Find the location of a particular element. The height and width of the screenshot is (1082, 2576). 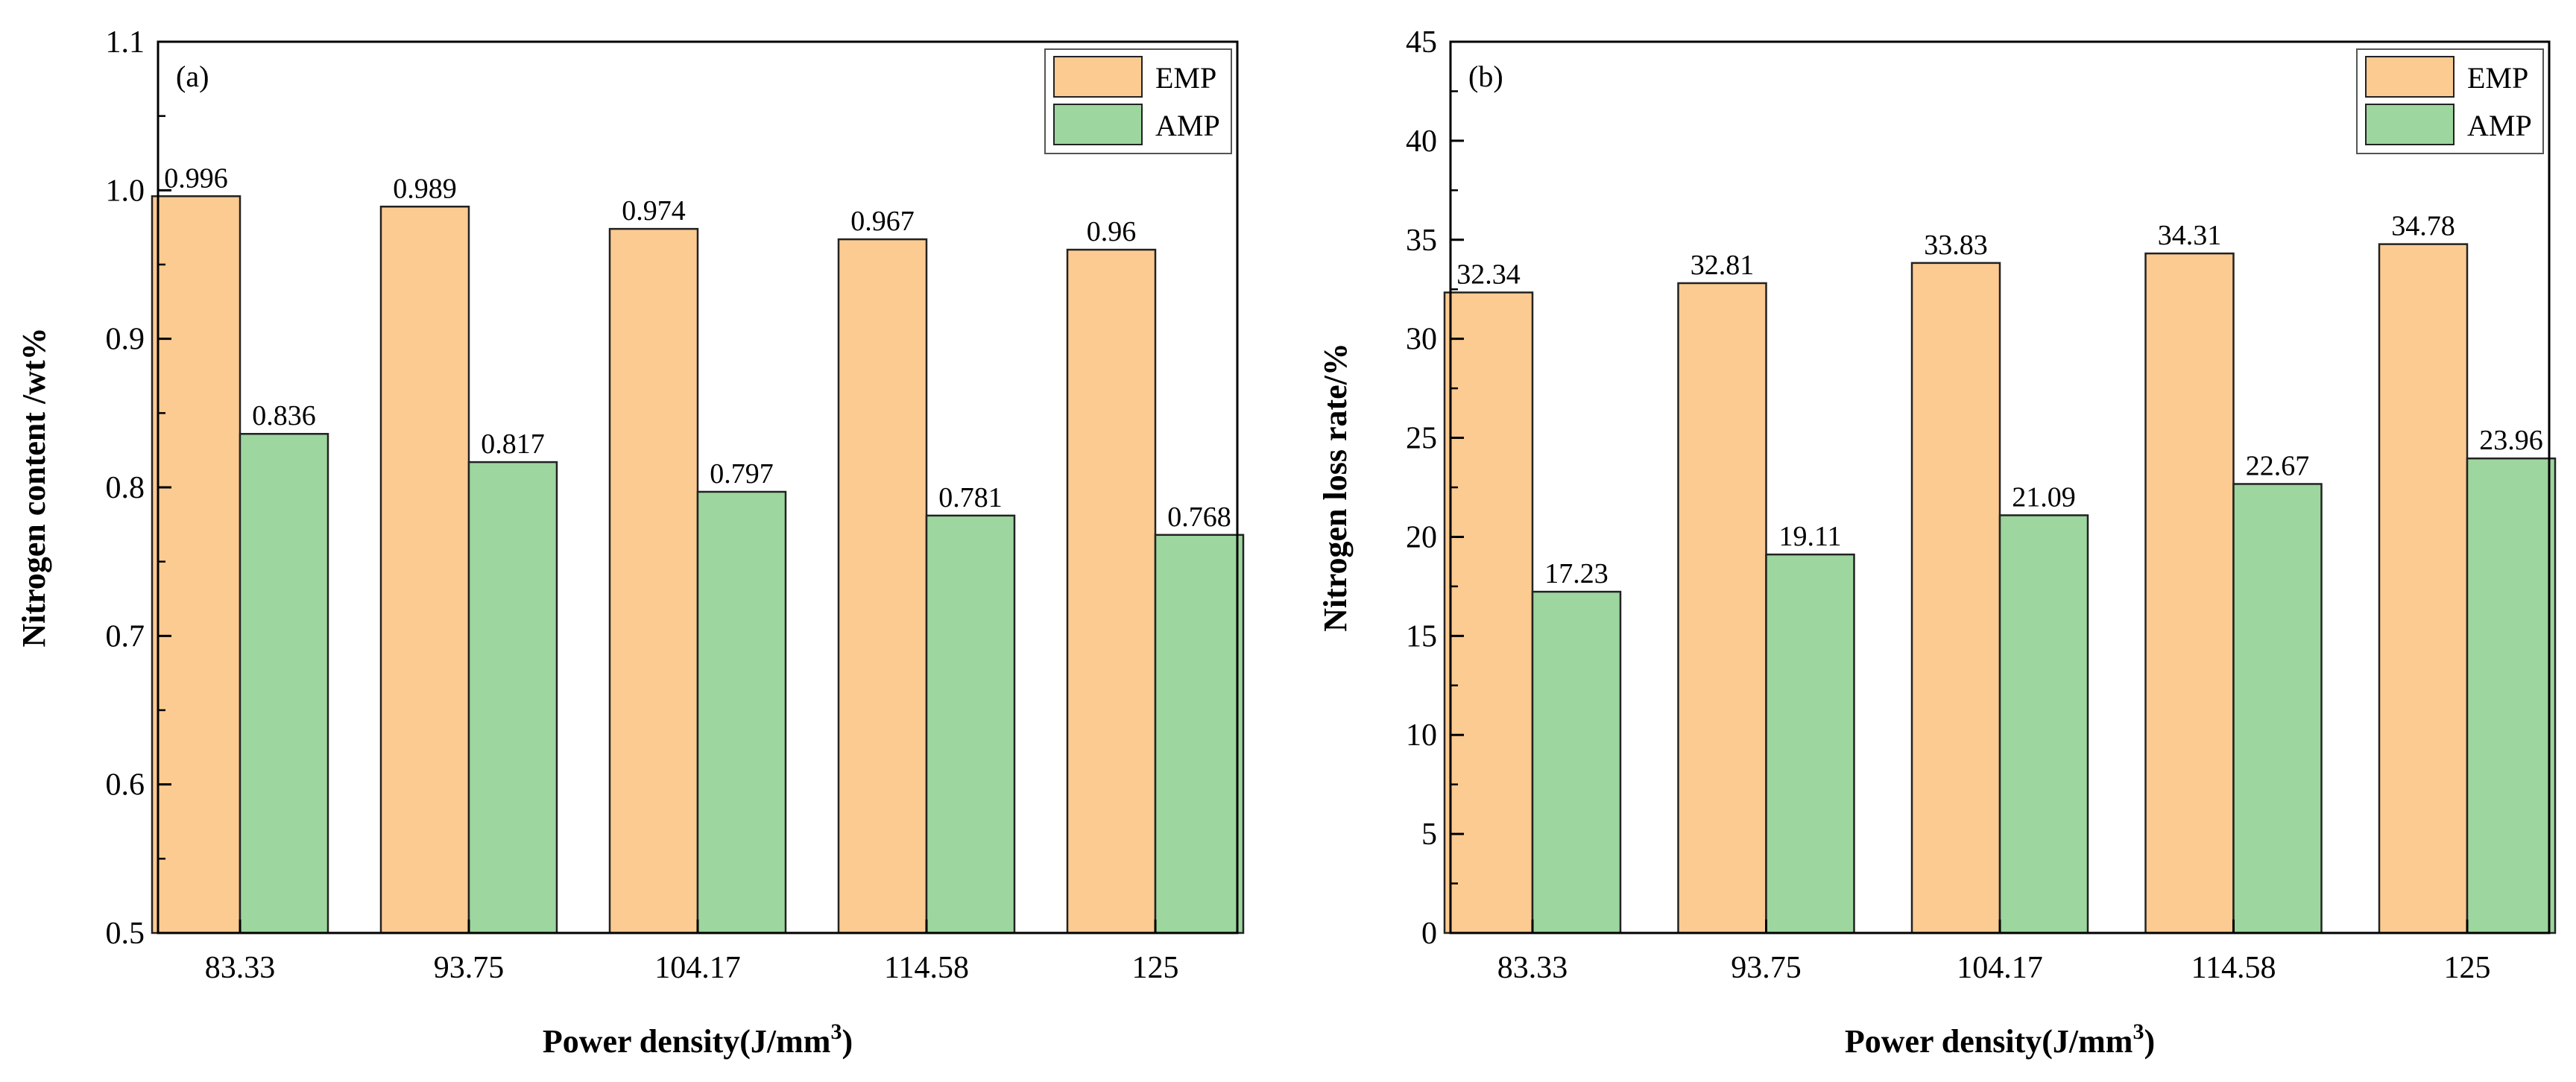

chart-b-bar-label-amp-0: 17.23 is located at coordinates (1577, 573).